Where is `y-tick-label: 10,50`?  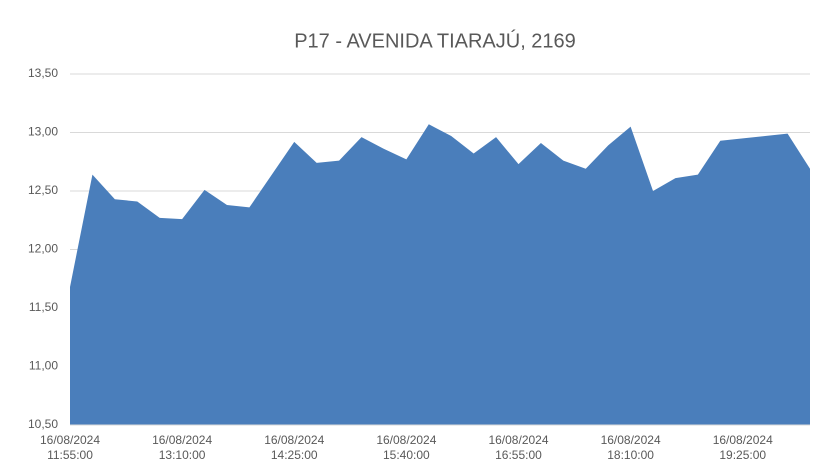 y-tick-label: 10,50 is located at coordinates (43, 424).